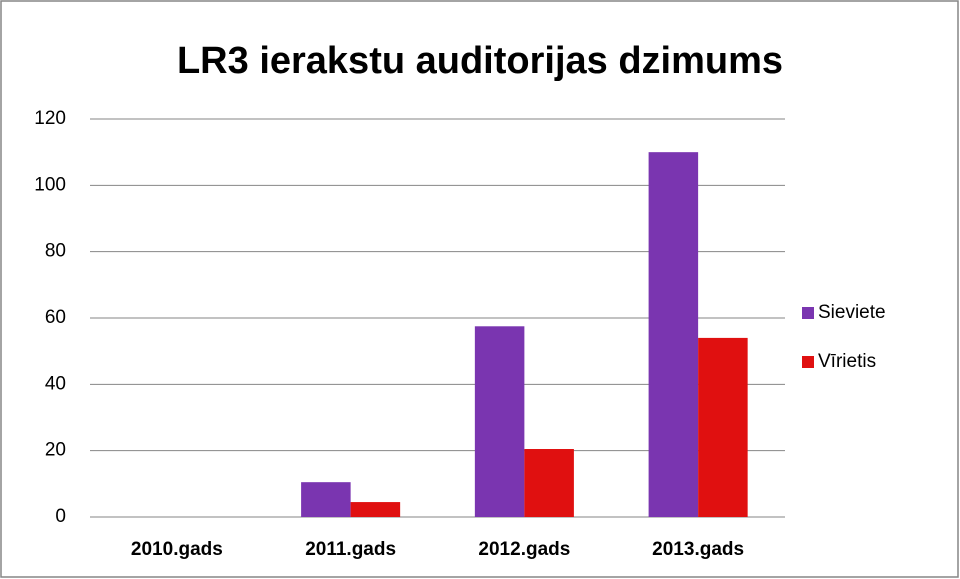 This screenshot has height=579, width=960. I want to click on x-tick-label: 2011.gads, so click(350, 549).